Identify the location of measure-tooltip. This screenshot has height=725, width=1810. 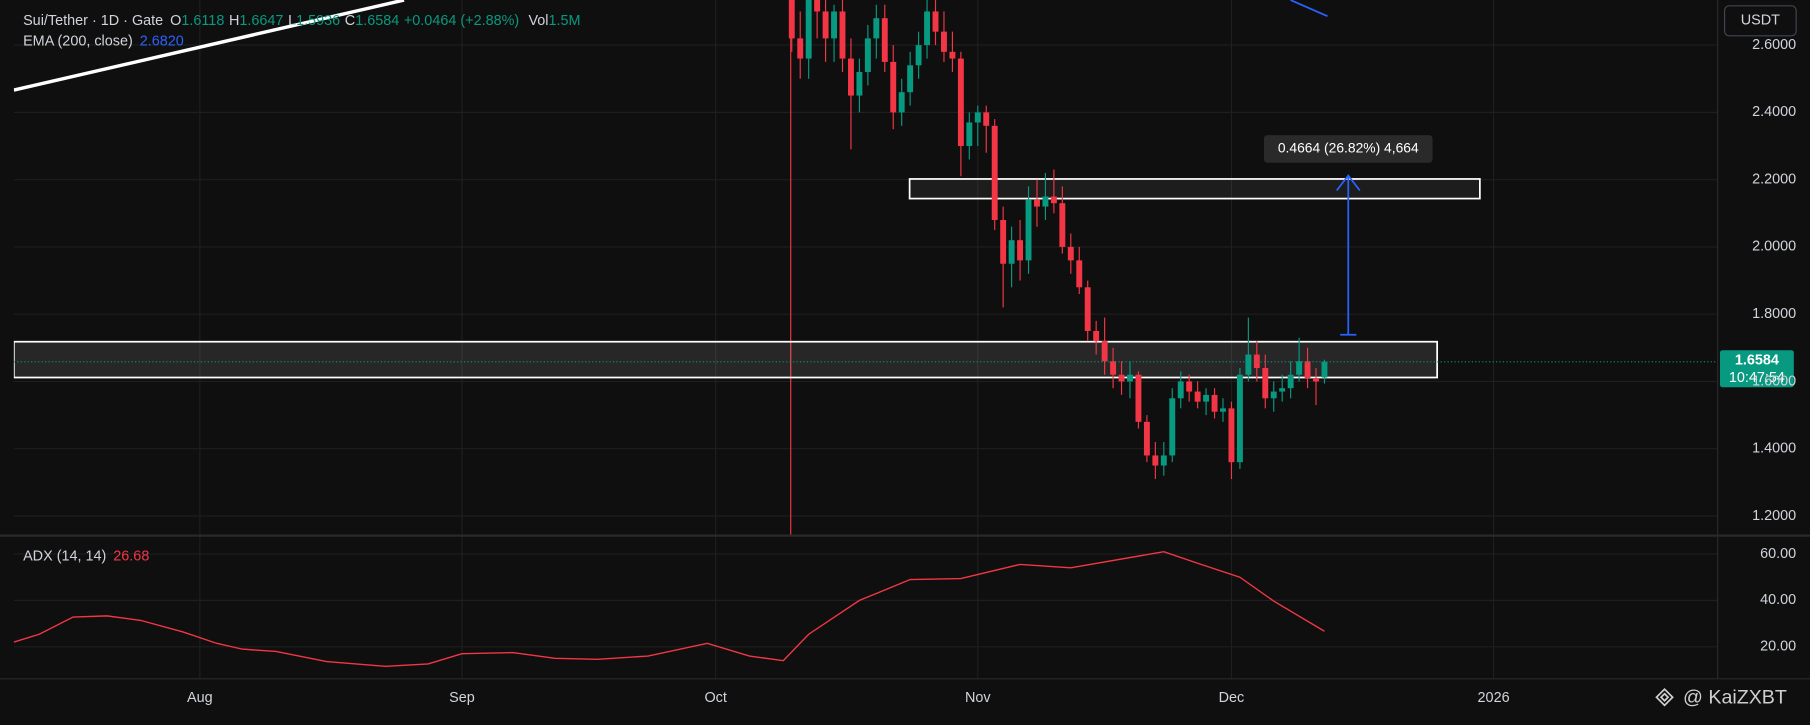
(1348, 149).